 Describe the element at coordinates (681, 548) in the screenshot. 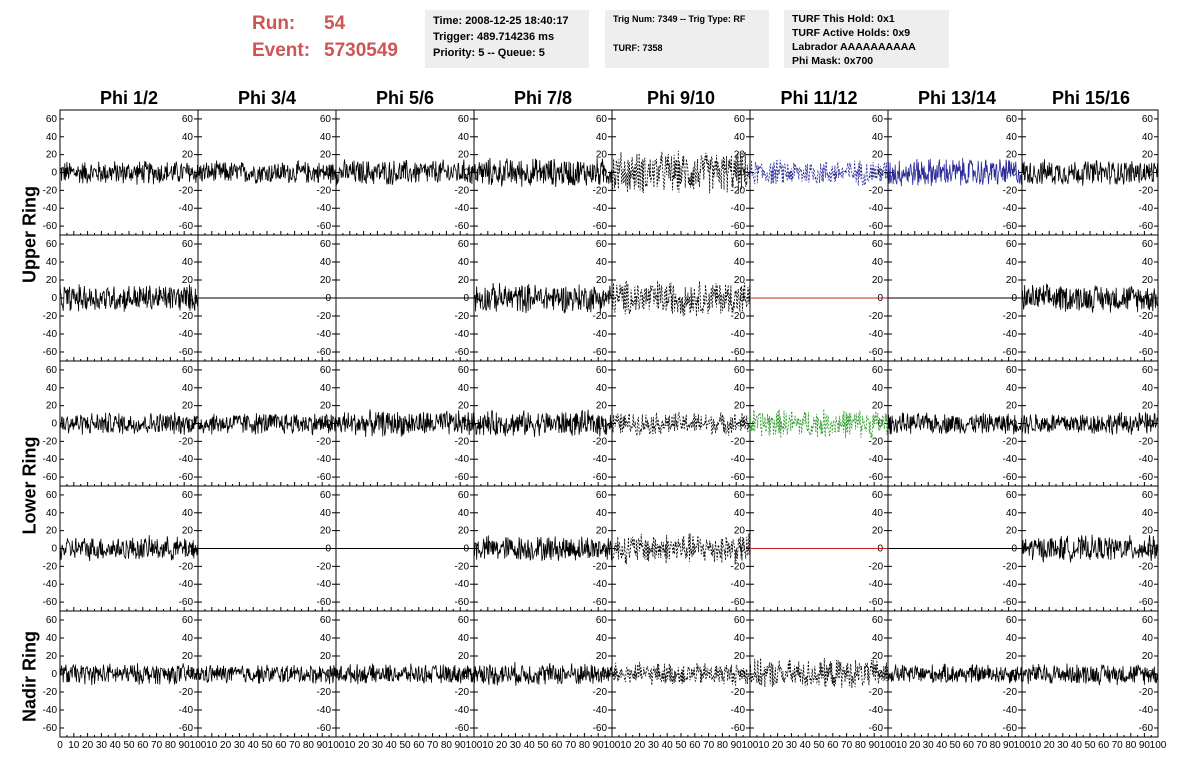

I see `panel-frame-r4-c5` at that location.